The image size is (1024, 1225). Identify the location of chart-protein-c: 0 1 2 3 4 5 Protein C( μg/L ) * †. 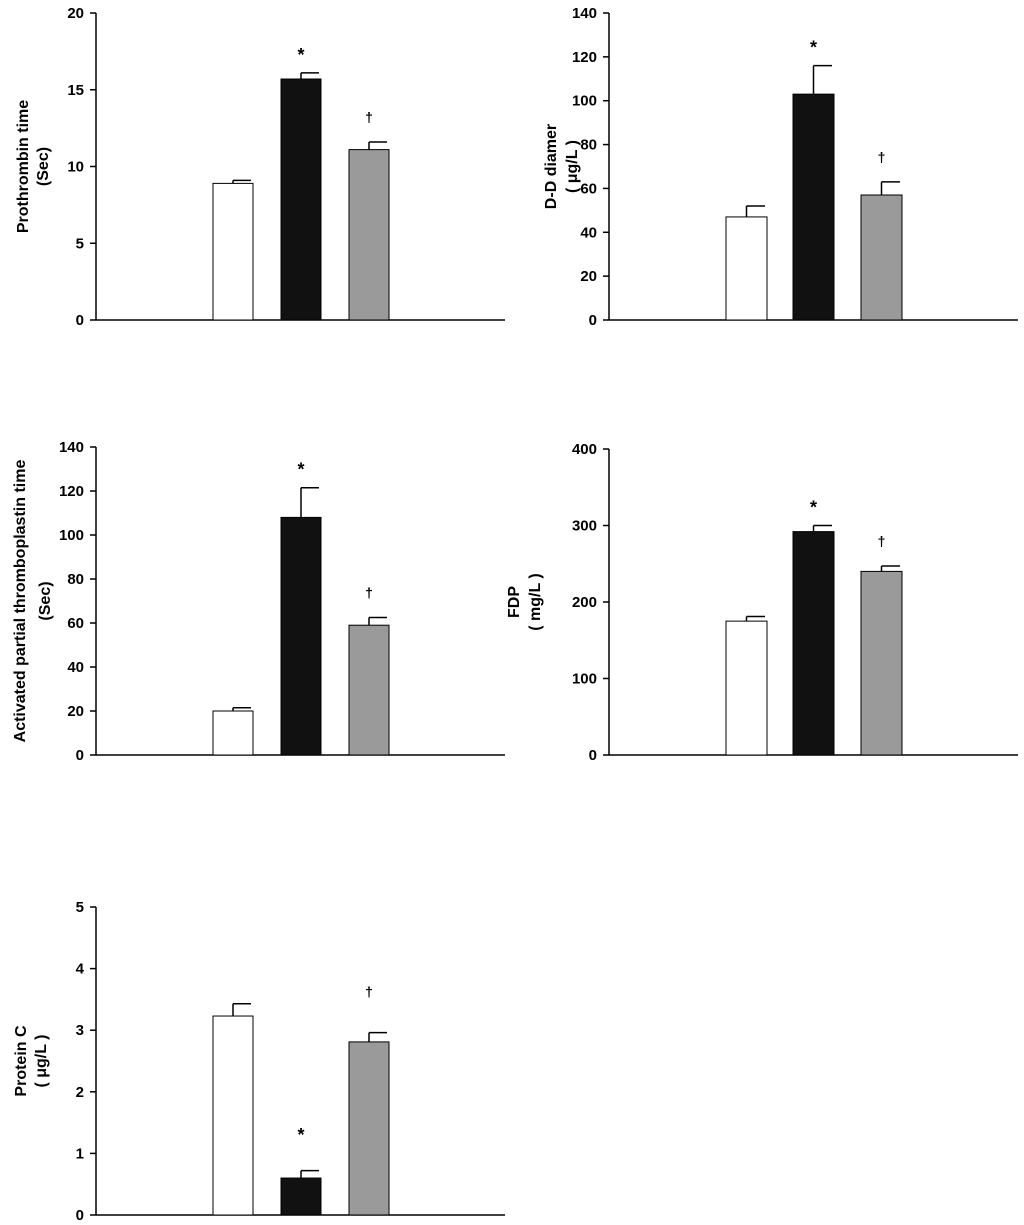
(259, 1061).